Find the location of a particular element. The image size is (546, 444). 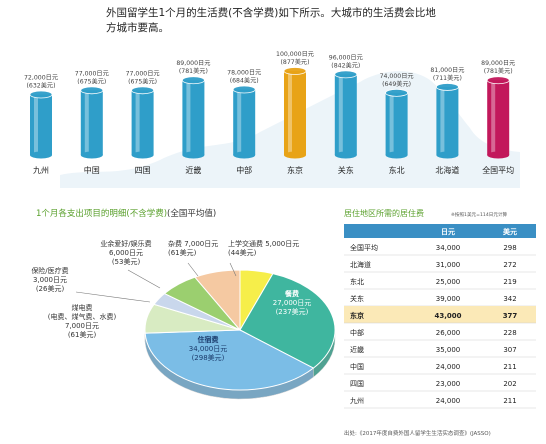

table-header-cell: 日元 is located at coordinates (448, 232).